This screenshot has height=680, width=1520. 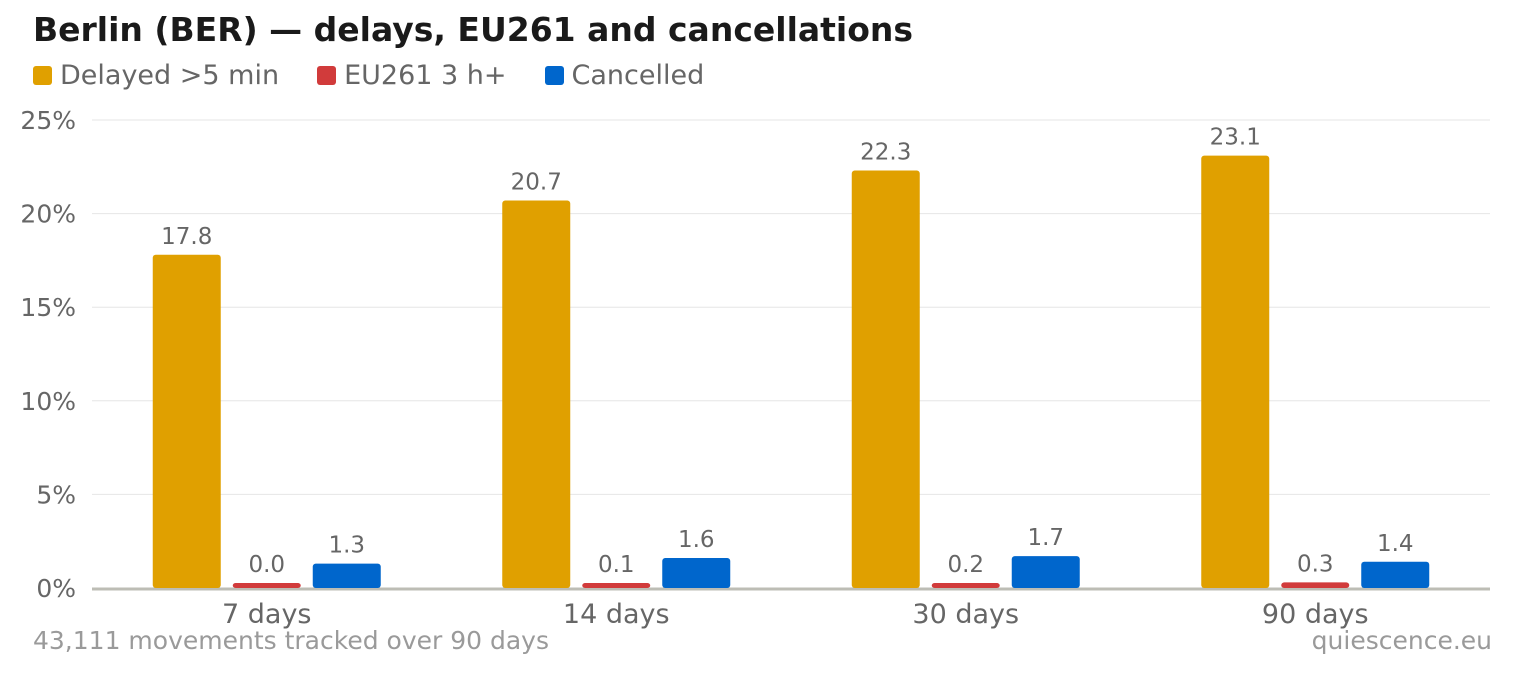 I want to click on data-label: 1.4, so click(x=1395, y=544).